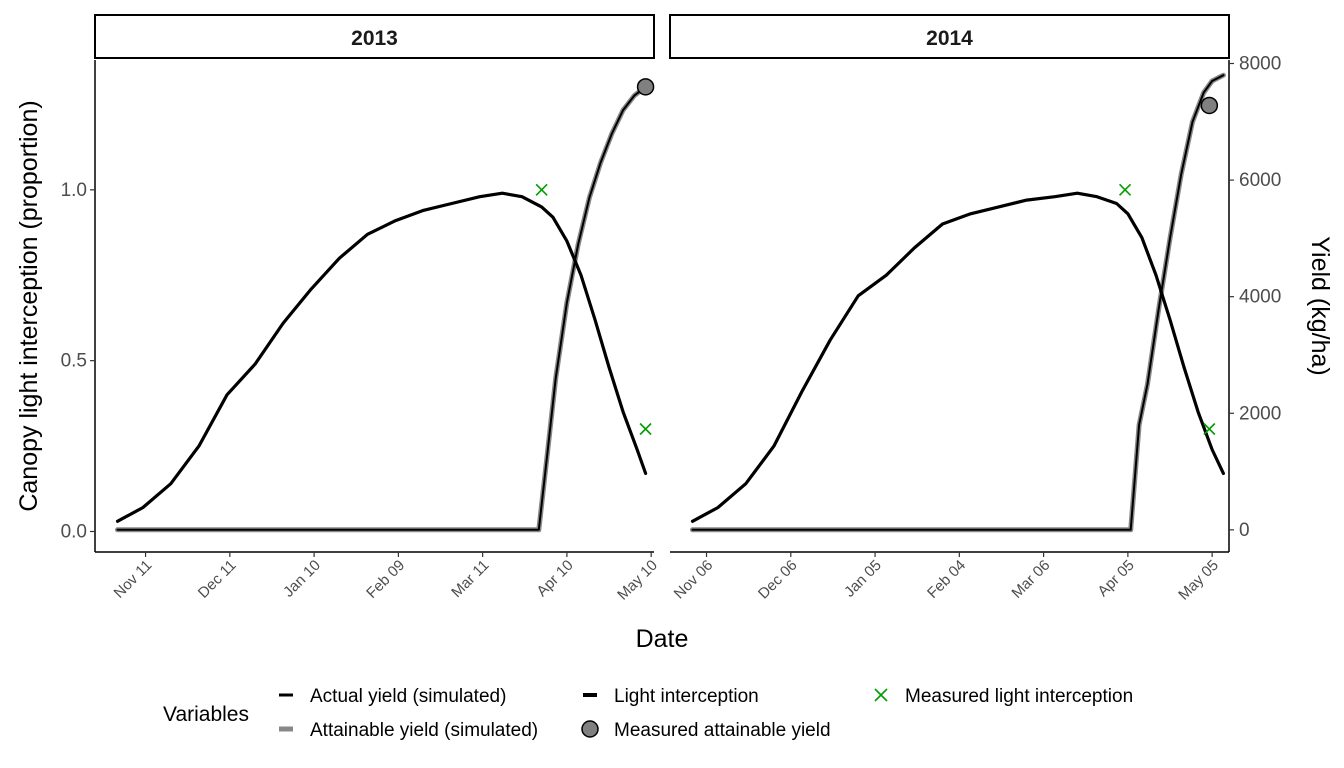 The image size is (1344, 768). Describe the element at coordinates (74, 361) in the screenshot. I see `y-tick-label-1: 0.5` at that location.